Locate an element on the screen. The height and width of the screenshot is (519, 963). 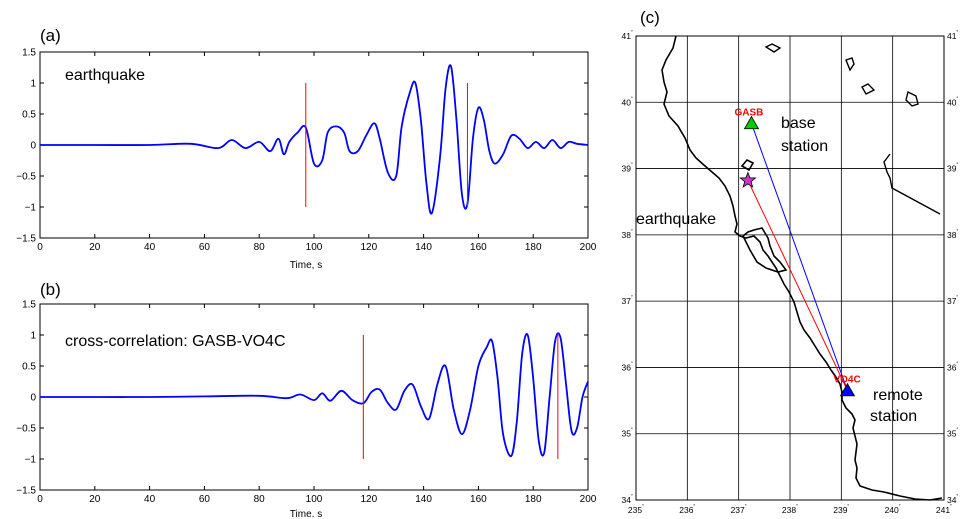
ray-paths is located at coordinates (797, 257).